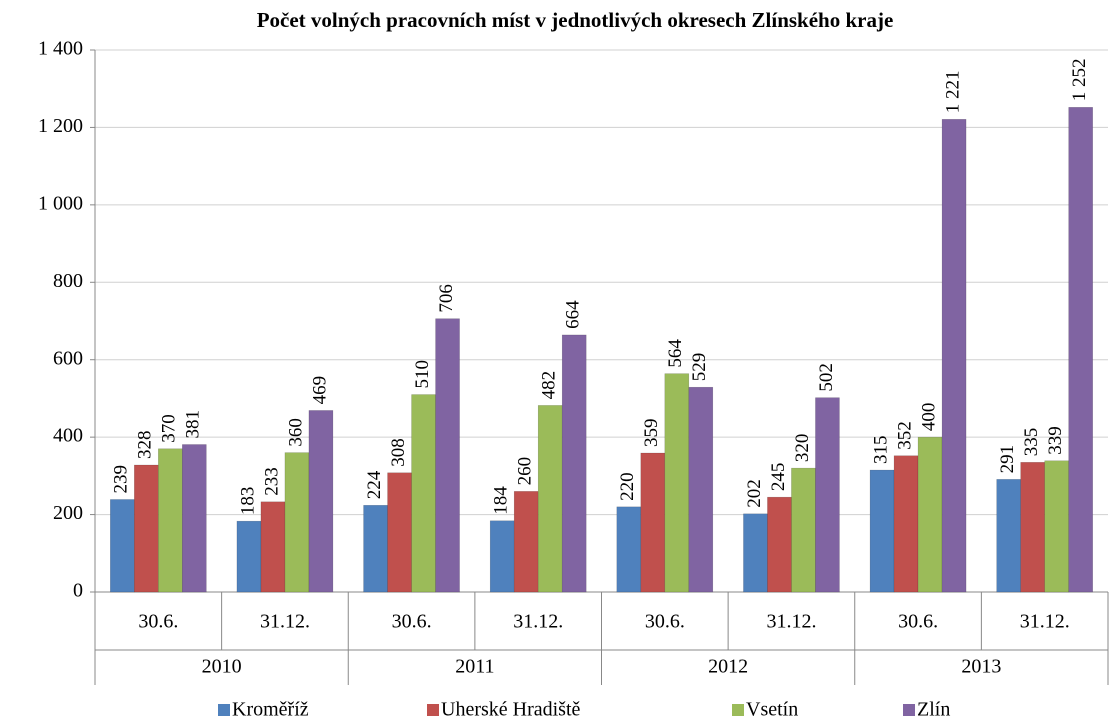  What do you see at coordinates (422, 374) in the screenshot?
I see `data-label: 510` at bounding box center [422, 374].